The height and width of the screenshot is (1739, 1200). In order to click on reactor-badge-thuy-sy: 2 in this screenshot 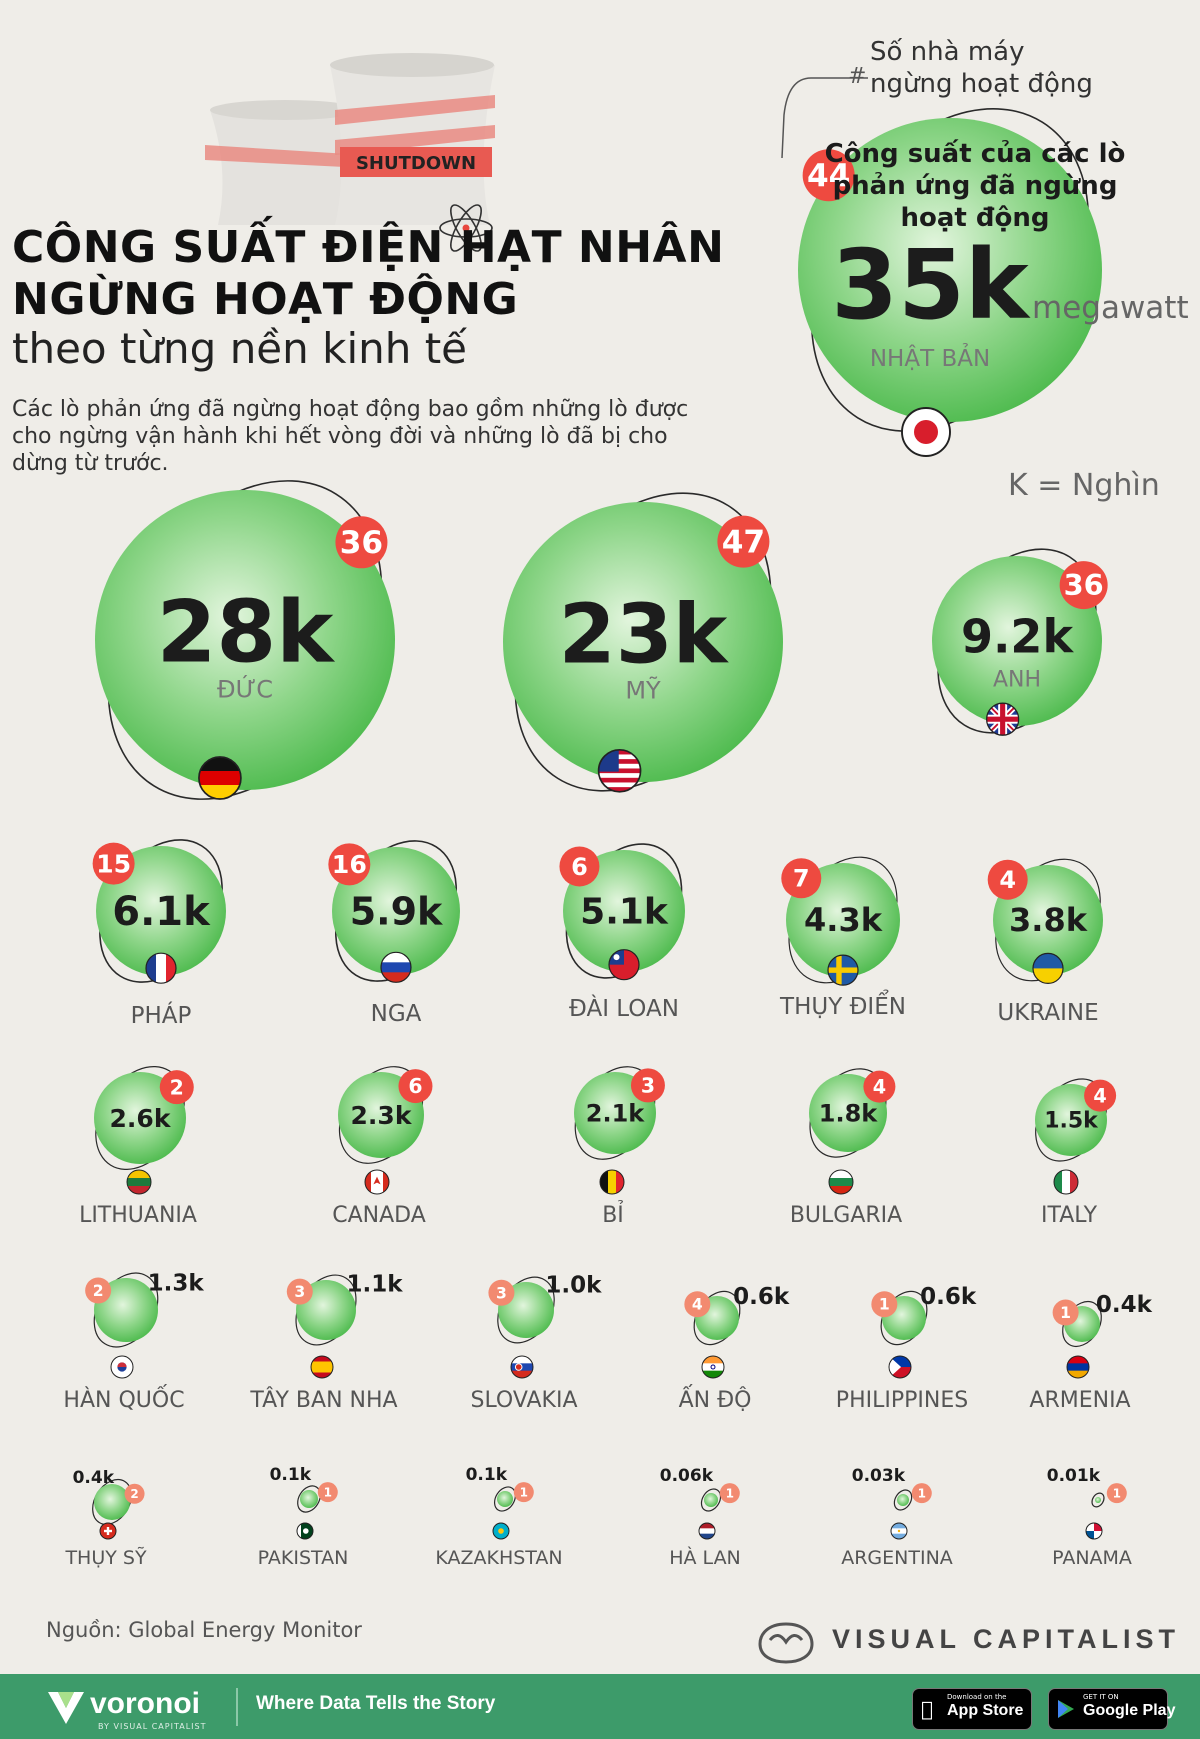, I will do `click(134, 1493)`.